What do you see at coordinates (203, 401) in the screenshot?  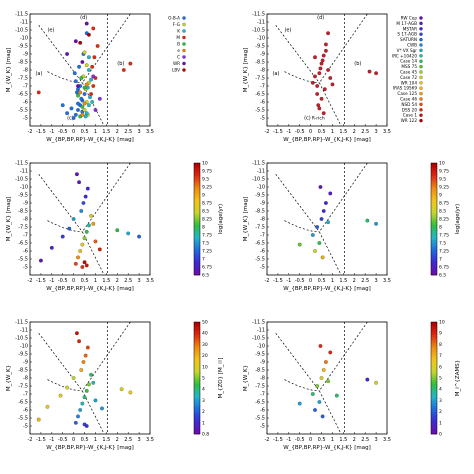 I see `colorbar-tick-label: 3` at bounding box center [203, 401].